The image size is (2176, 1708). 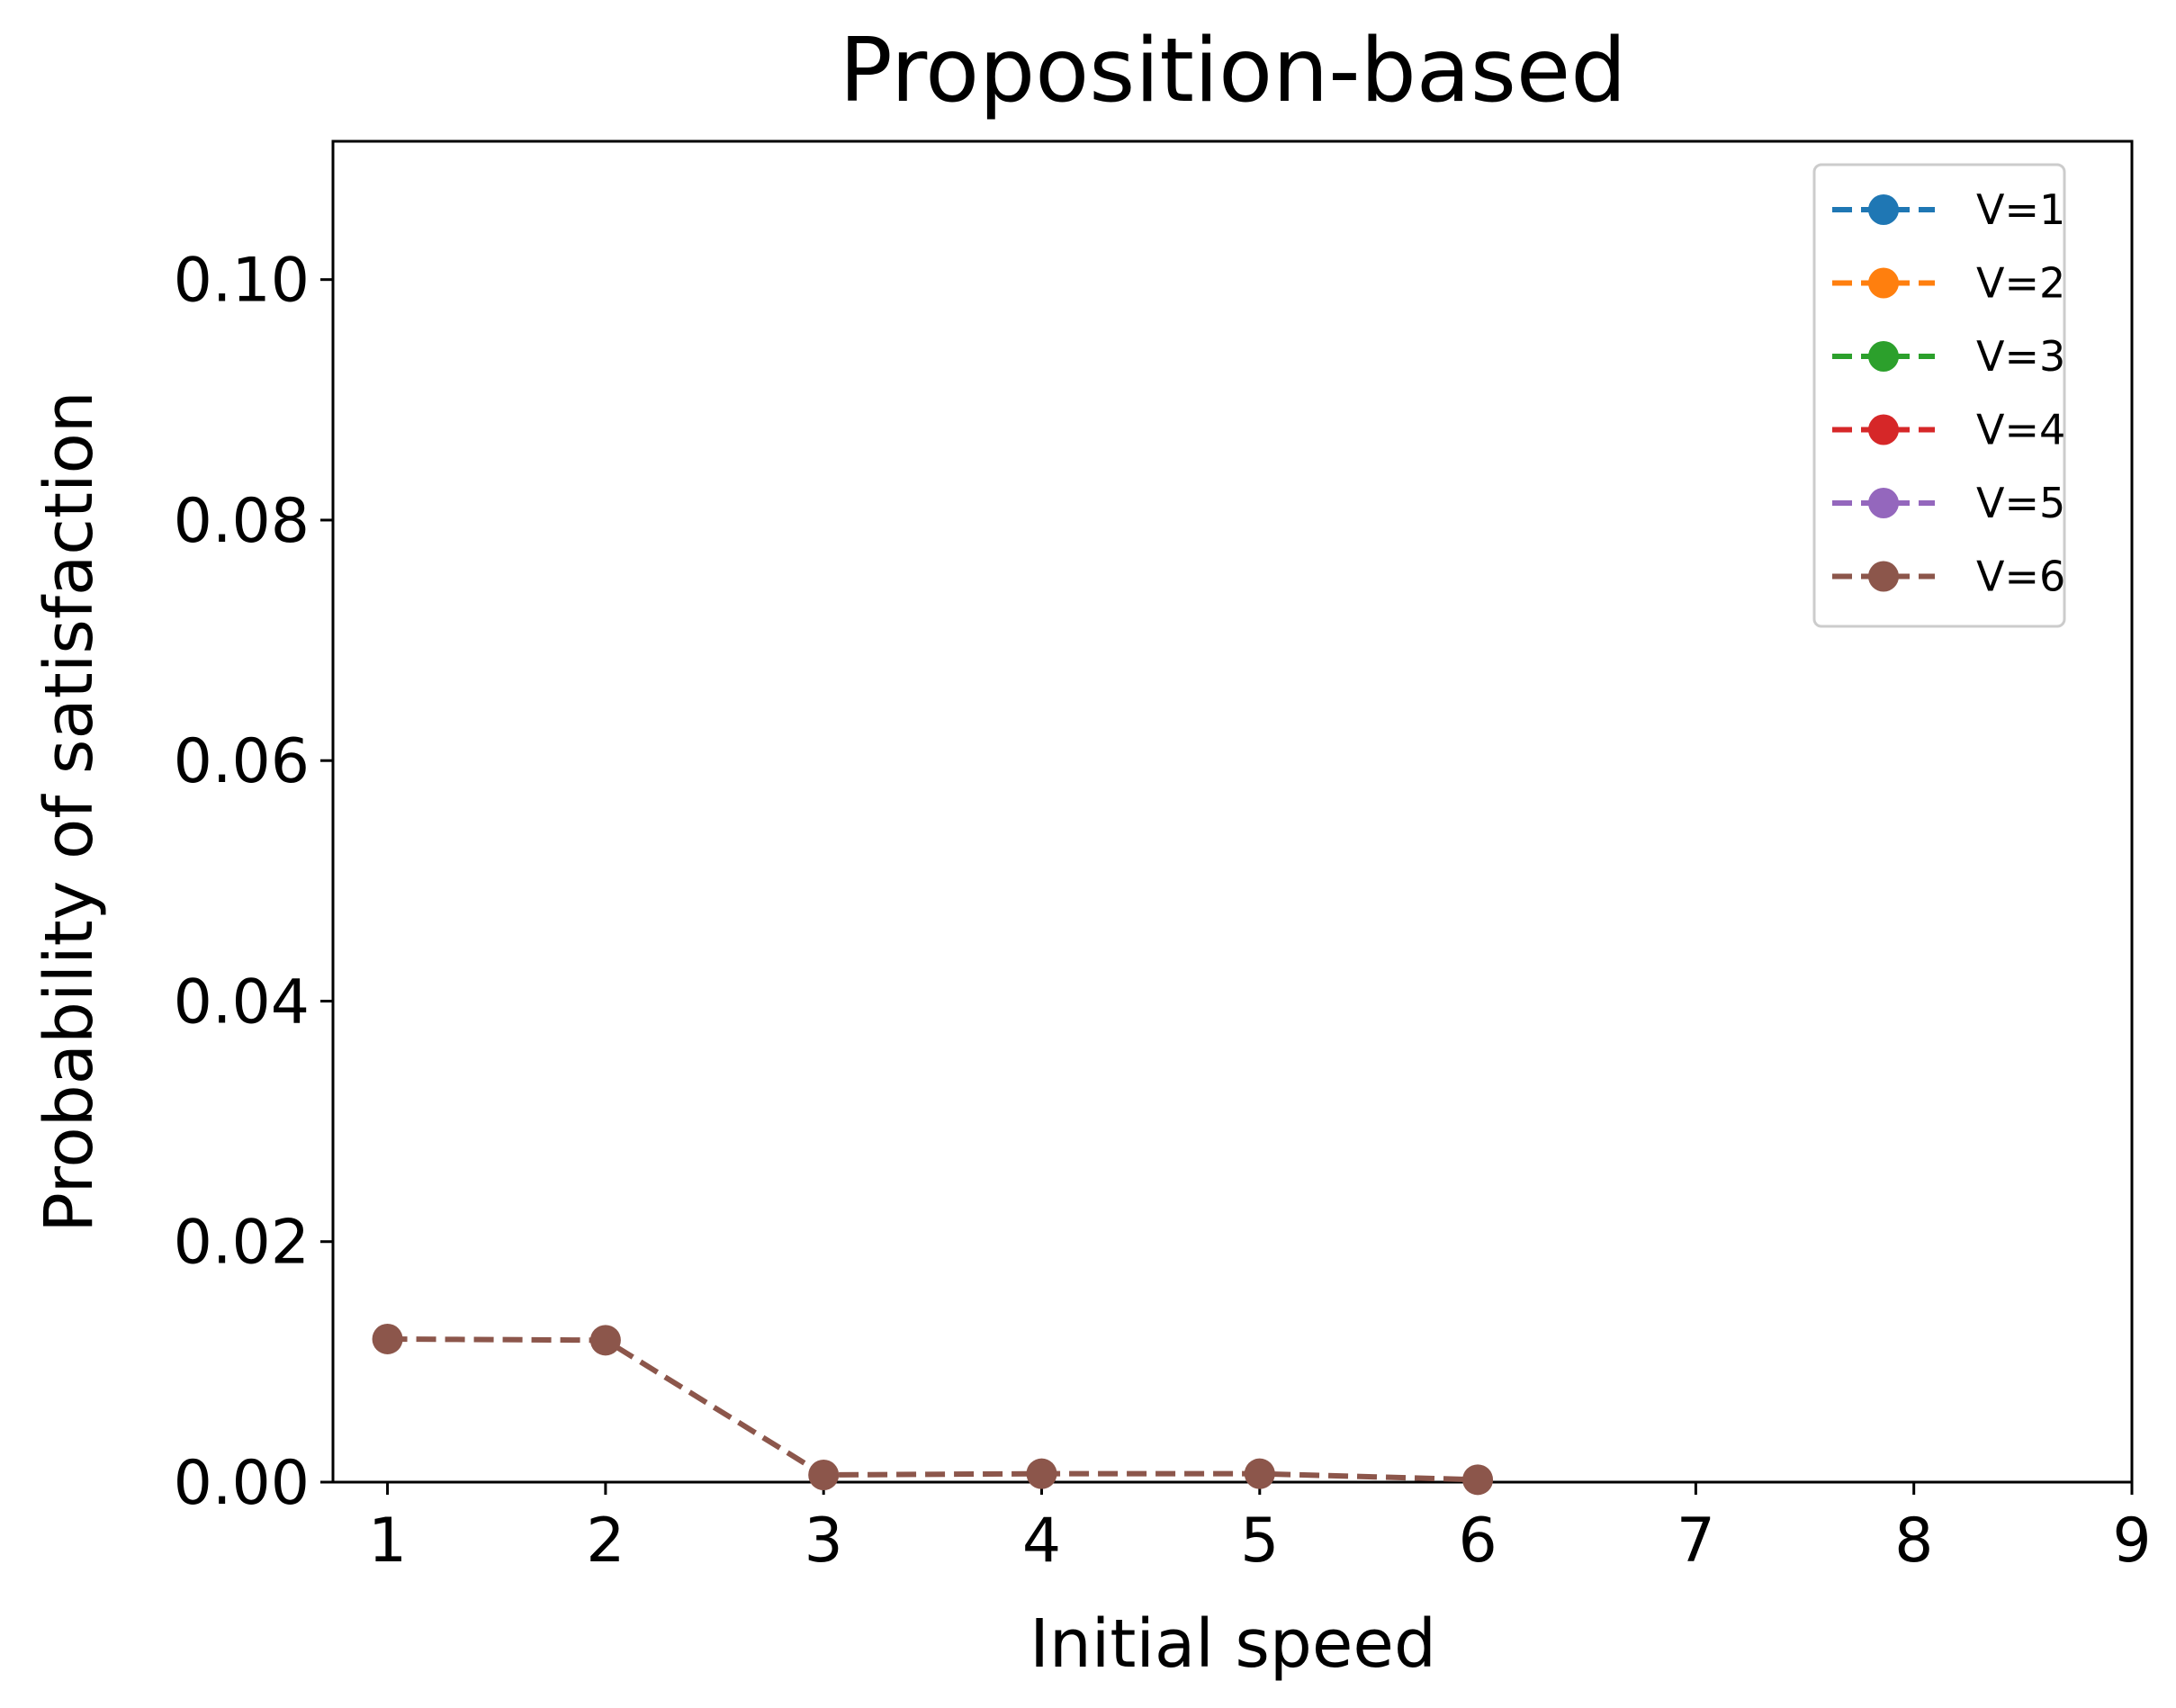 I want to click on x-tick-label: 2, so click(x=606, y=1541).